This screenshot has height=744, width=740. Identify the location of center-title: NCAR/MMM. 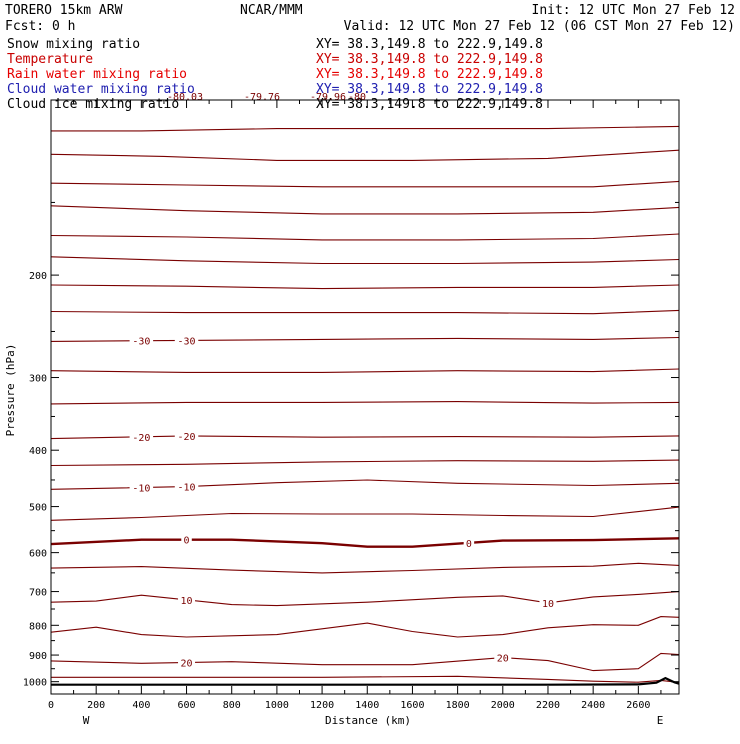
(271, 10).